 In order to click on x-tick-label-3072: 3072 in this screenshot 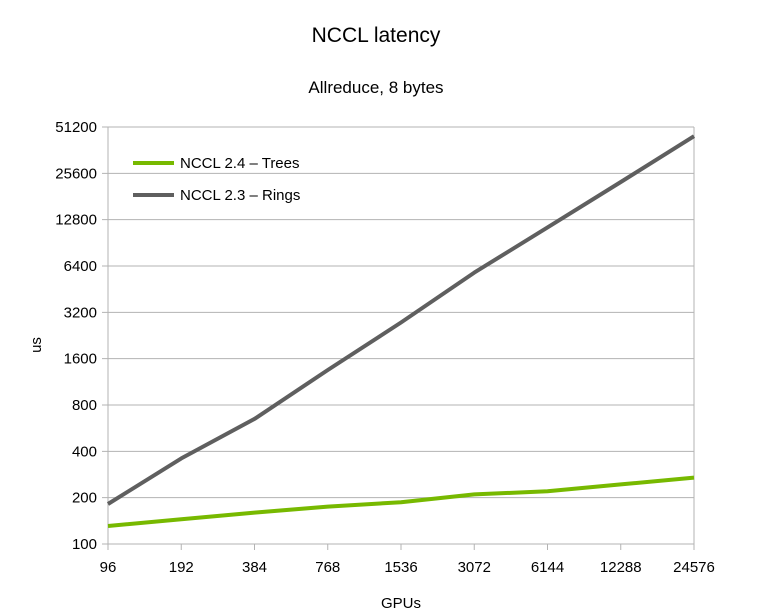, I will do `click(474, 567)`.